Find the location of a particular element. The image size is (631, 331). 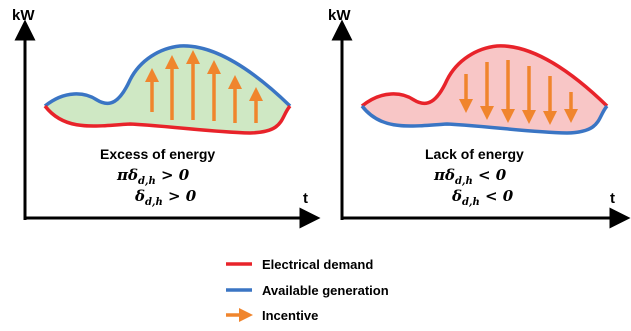

left-demand-curve is located at coordinates (167, 119).